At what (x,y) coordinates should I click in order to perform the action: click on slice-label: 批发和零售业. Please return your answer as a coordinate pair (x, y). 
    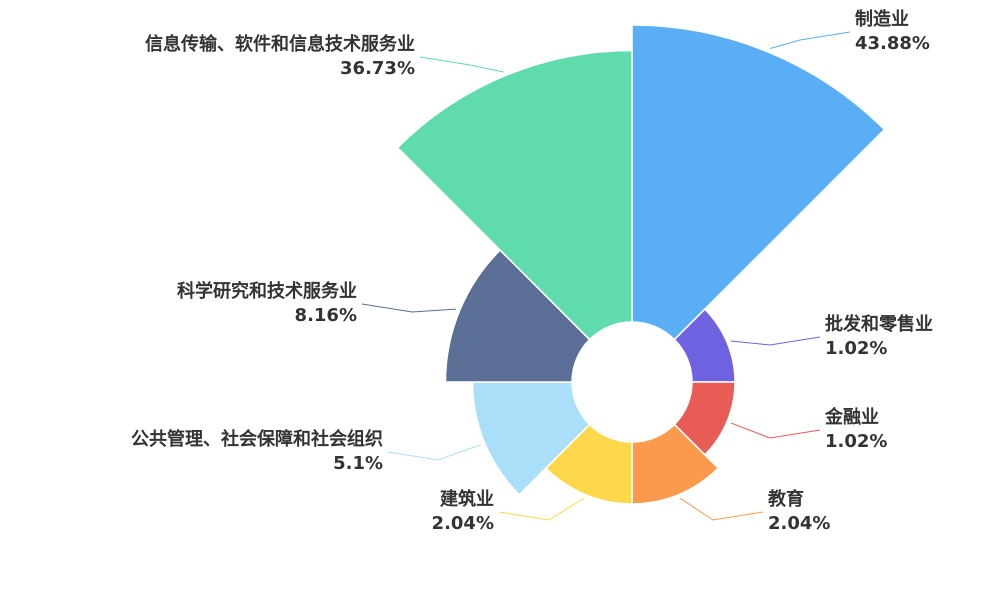
    Looking at the image, I should click on (879, 324).